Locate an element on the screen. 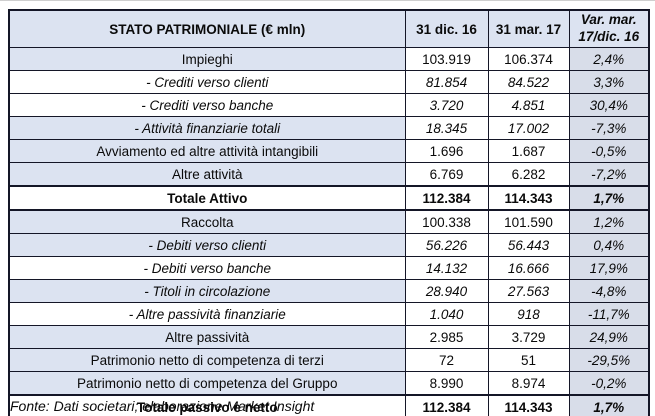 This screenshot has width=655, height=416. table-row: Altre passività 2.985 3.729 24,9% is located at coordinates (329, 337).